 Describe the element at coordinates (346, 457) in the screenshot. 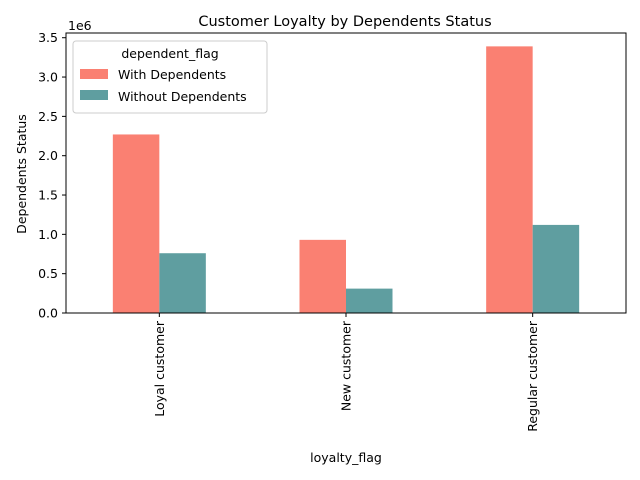

I see `x-axis-label: loyalty_flag` at that location.